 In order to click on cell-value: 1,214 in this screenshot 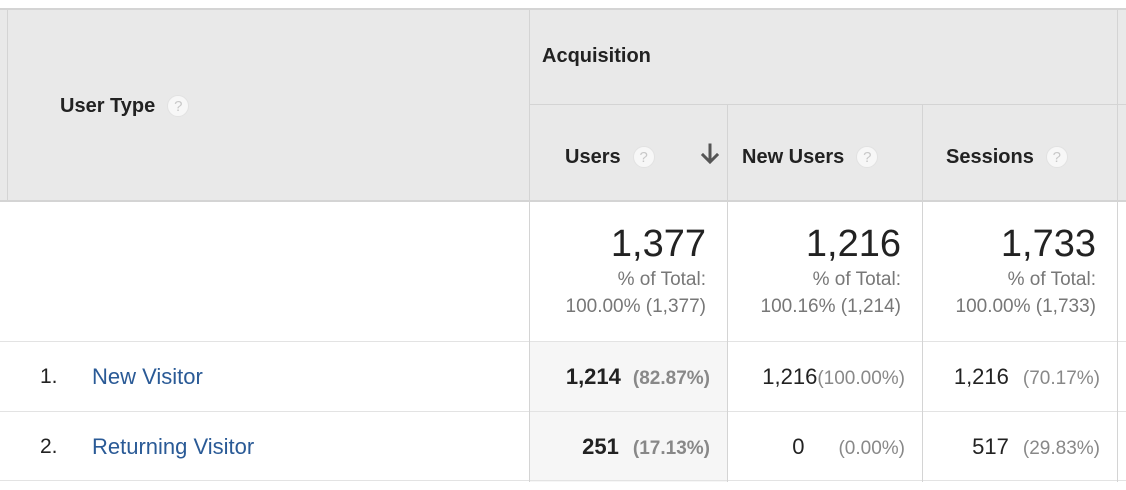, I will do `click(593, 376)`.